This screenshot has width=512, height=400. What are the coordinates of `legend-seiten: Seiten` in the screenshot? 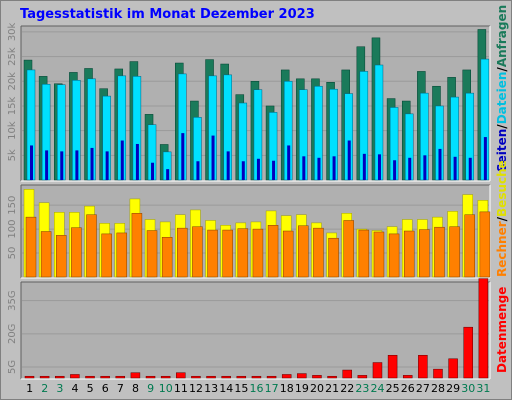 It's located at (502, 150).